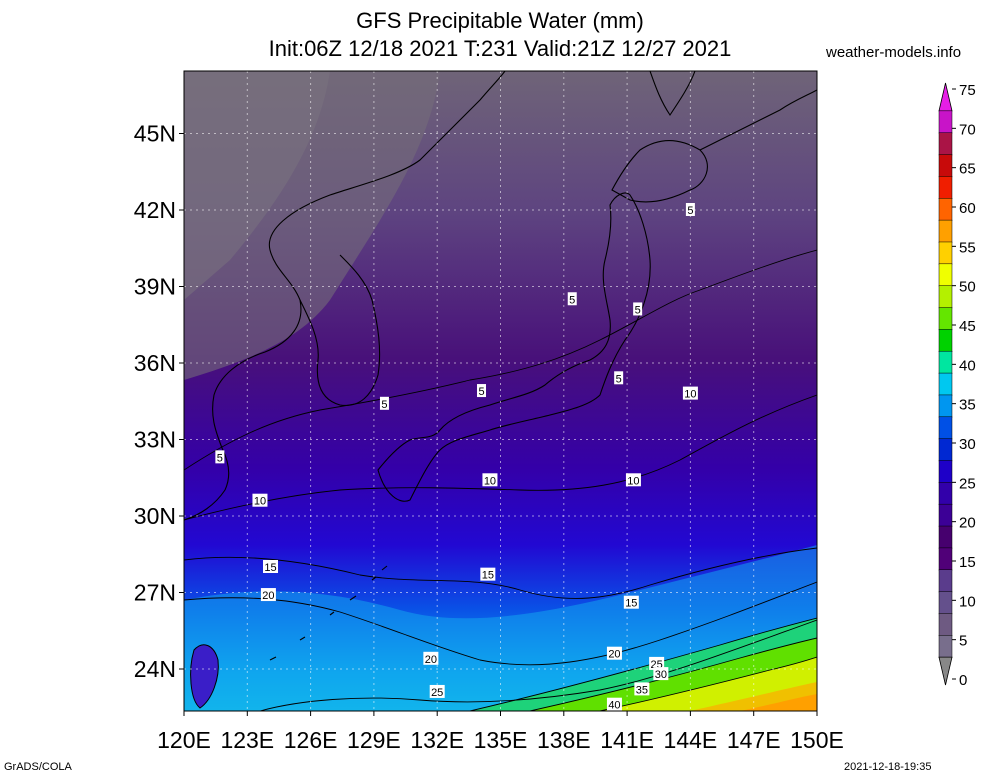 Image resolution: width=1000 pixels, height=779 pixels. Describe the element at coordinates (155, 210) in the screenshot. I see `lat-label: 42N` at that location.